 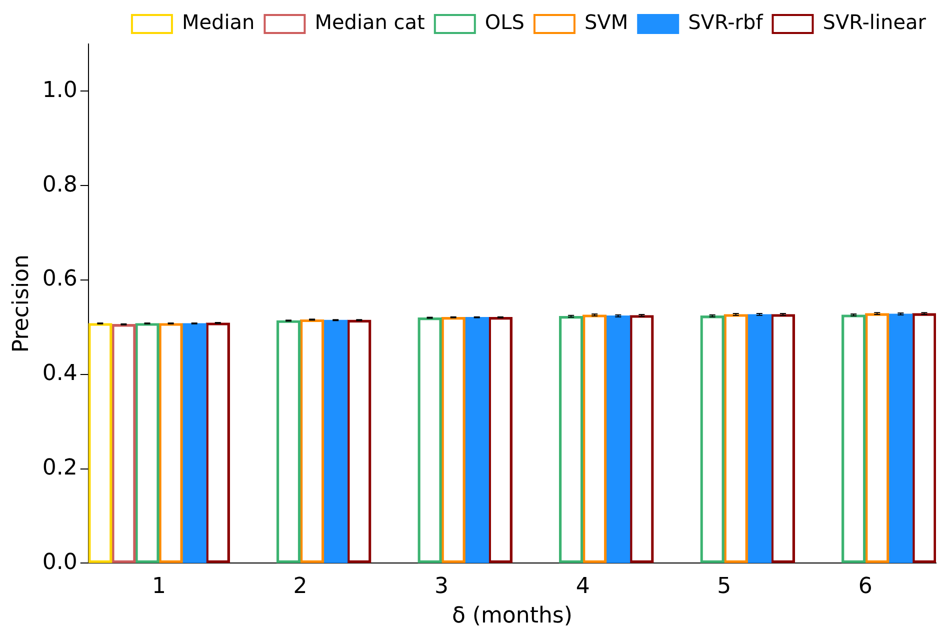 What do you see at coordinates (370, 22) in the screenshot?
I see `legend-label: Median cat` at bounding box center [370, 22].